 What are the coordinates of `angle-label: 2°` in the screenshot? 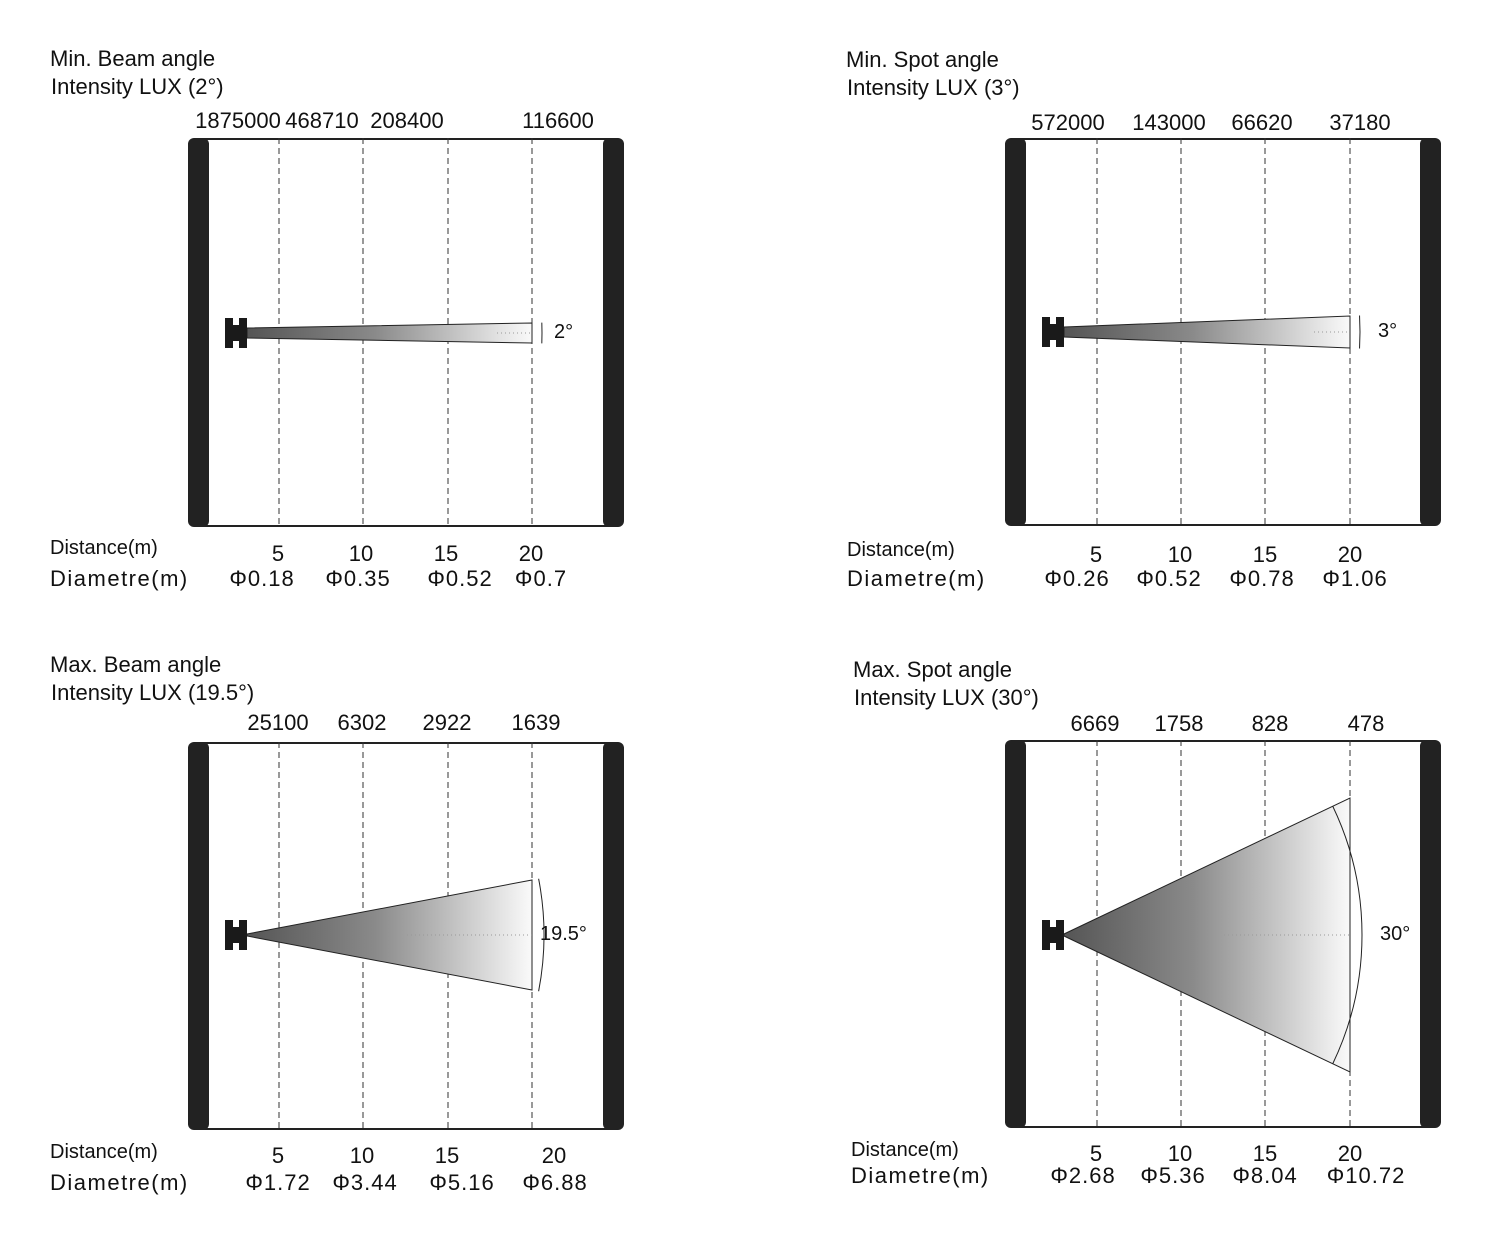 It's located at (564, 332).